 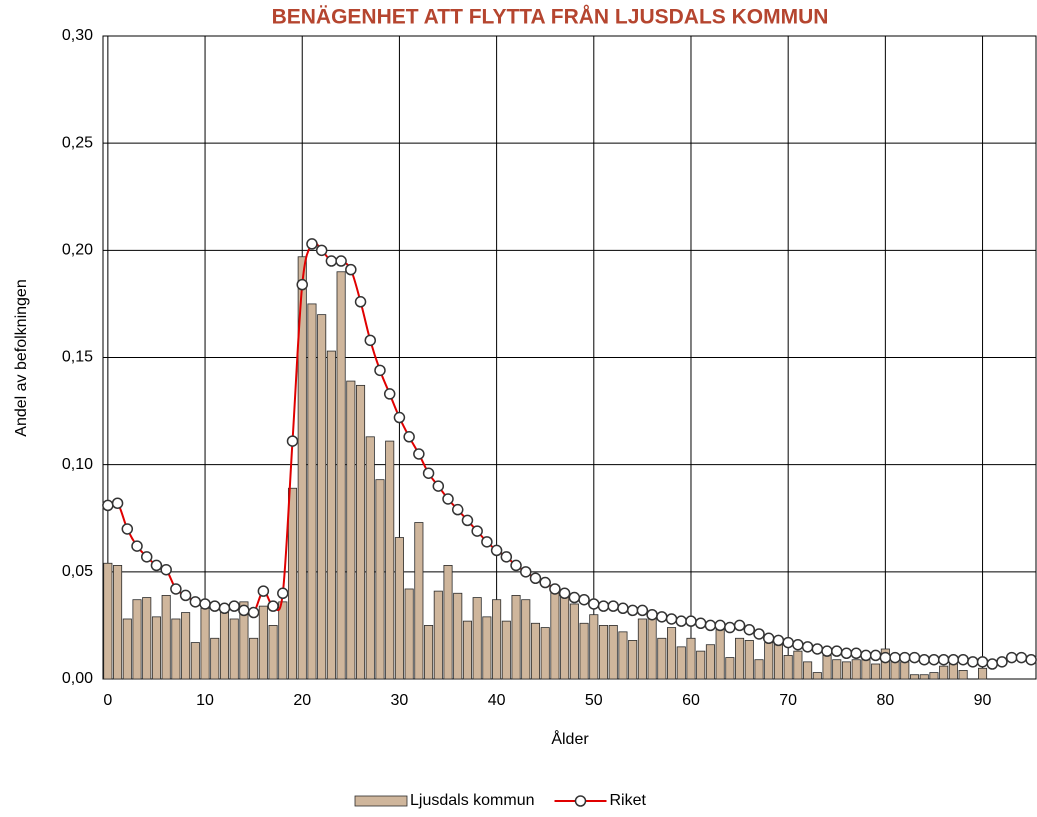 What do you see at coordinates (77, 464) in the screenshot?
I see `y-tick-label: 0,10` at bounding box center [77, 464].